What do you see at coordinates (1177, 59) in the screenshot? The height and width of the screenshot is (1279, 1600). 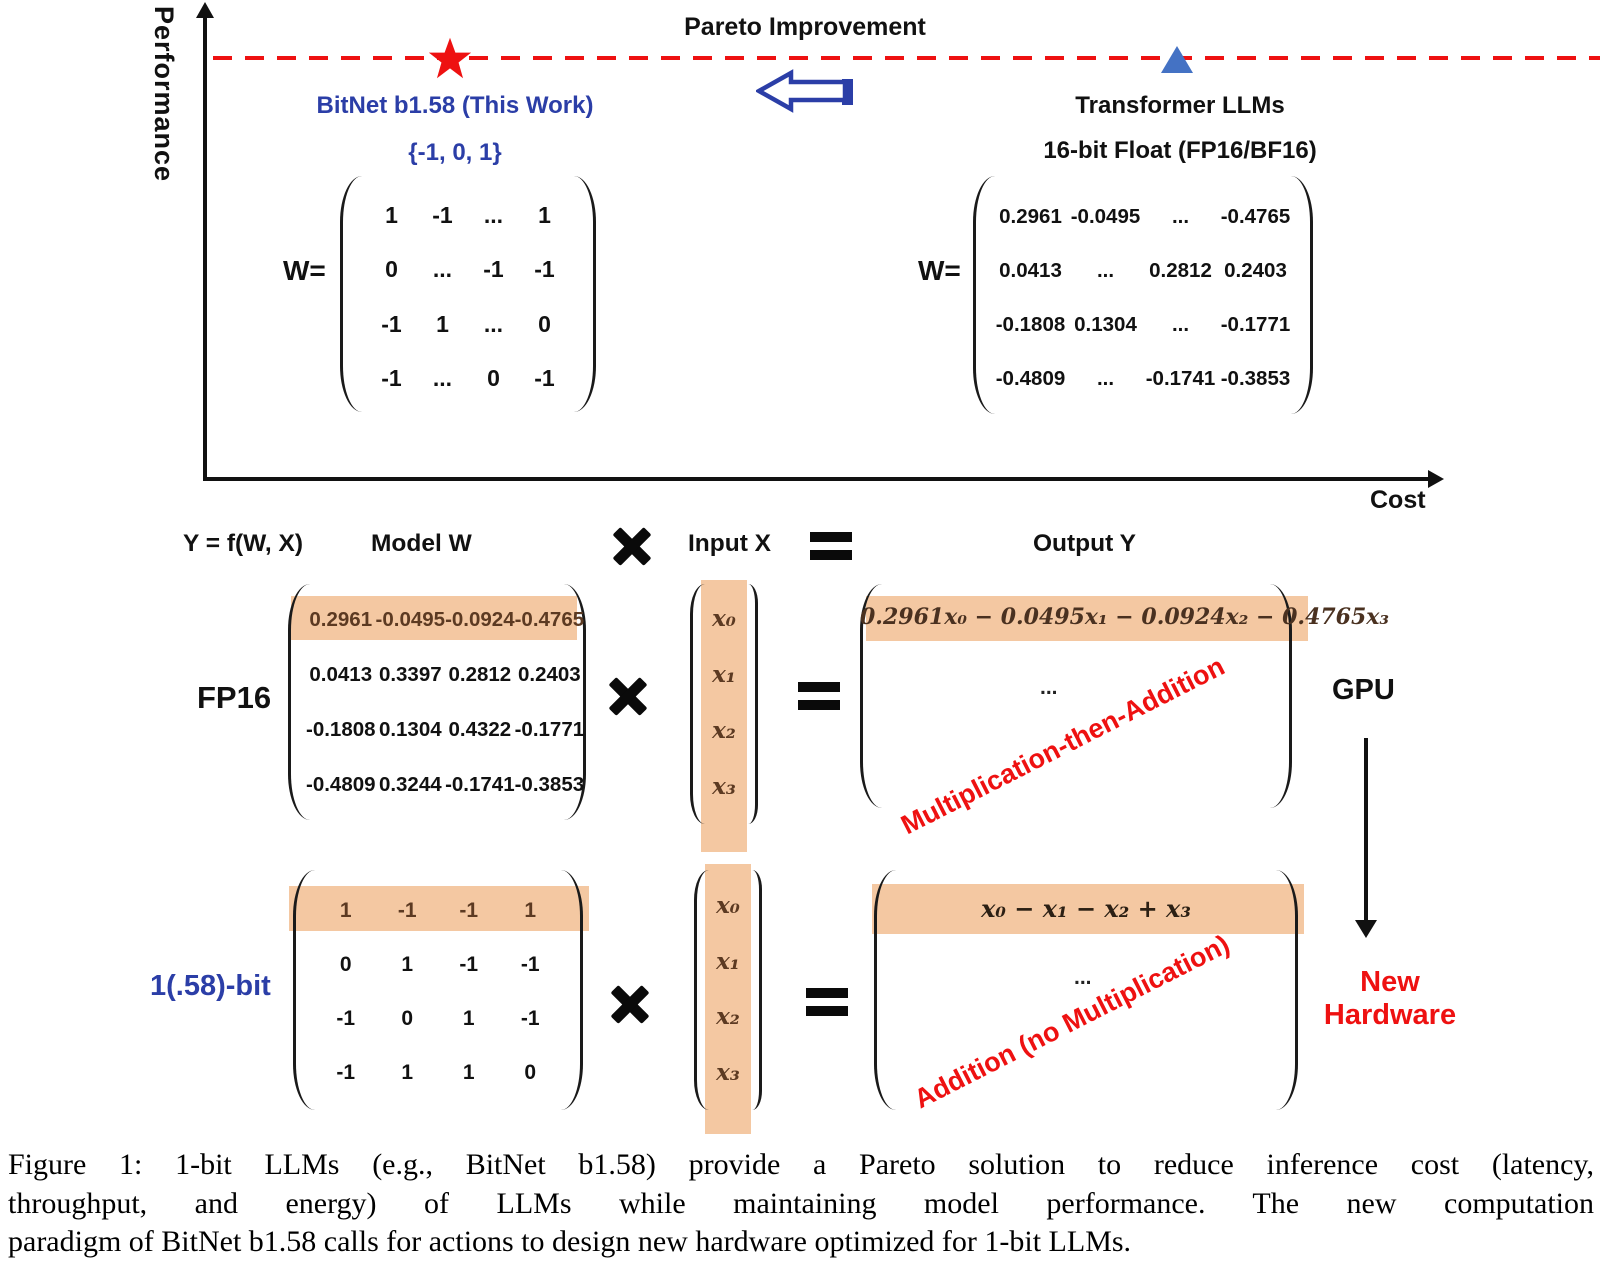 I see `triangle-icon` at bounding box center [1177, 59].